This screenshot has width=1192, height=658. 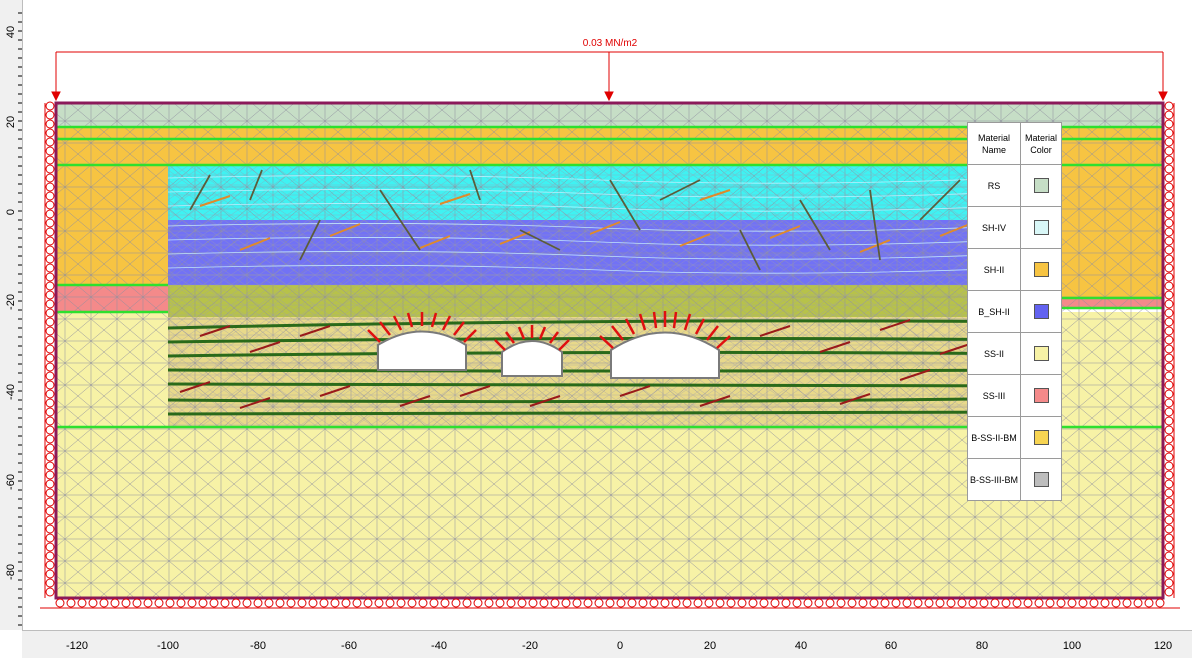 I want to click on y-axis-ticks, so click(x=20, y=319).